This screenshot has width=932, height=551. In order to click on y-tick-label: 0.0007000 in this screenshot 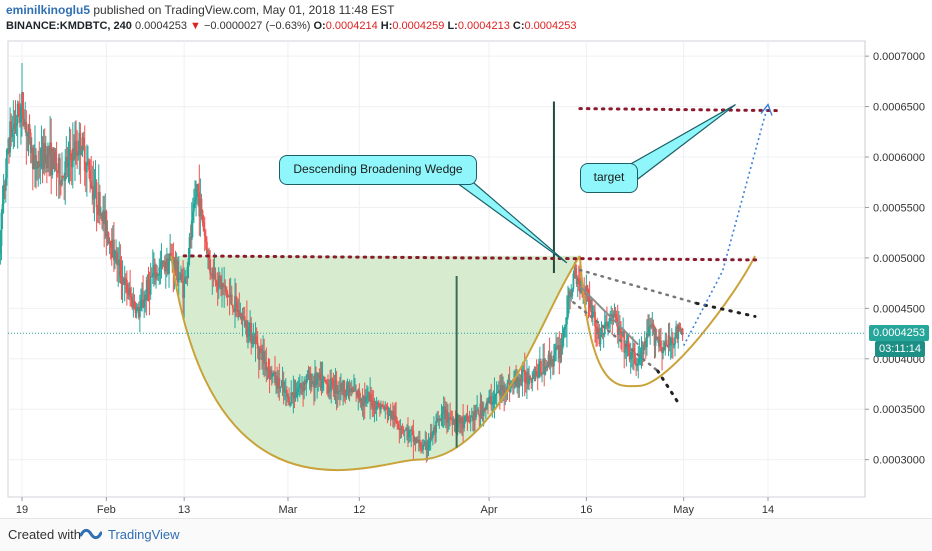, I will do `click(899, 57)`.